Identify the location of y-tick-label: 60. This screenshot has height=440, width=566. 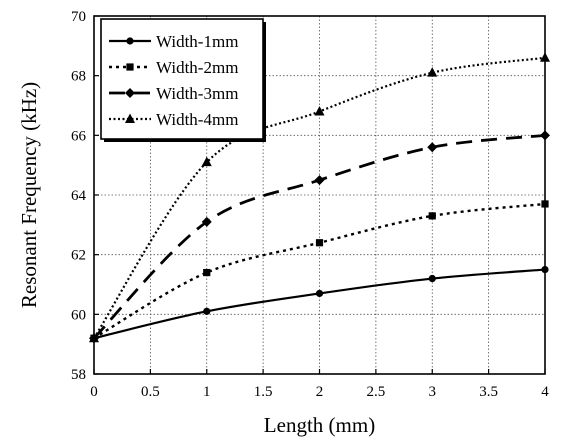
(78, 315).